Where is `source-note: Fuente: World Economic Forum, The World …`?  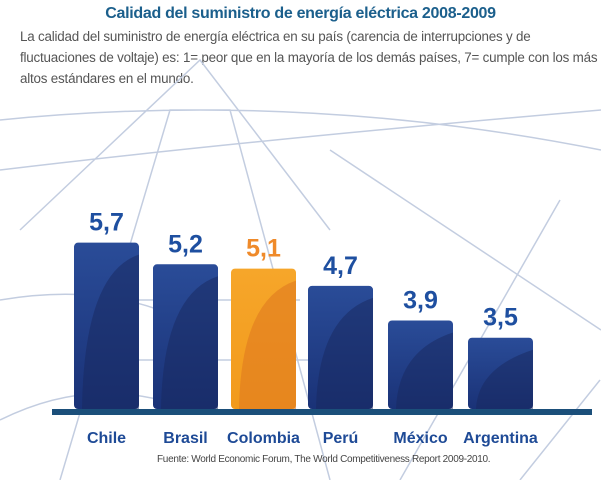 source-note: Fuente: World Economic Forum, The World … is located at coordinates (324, 459).